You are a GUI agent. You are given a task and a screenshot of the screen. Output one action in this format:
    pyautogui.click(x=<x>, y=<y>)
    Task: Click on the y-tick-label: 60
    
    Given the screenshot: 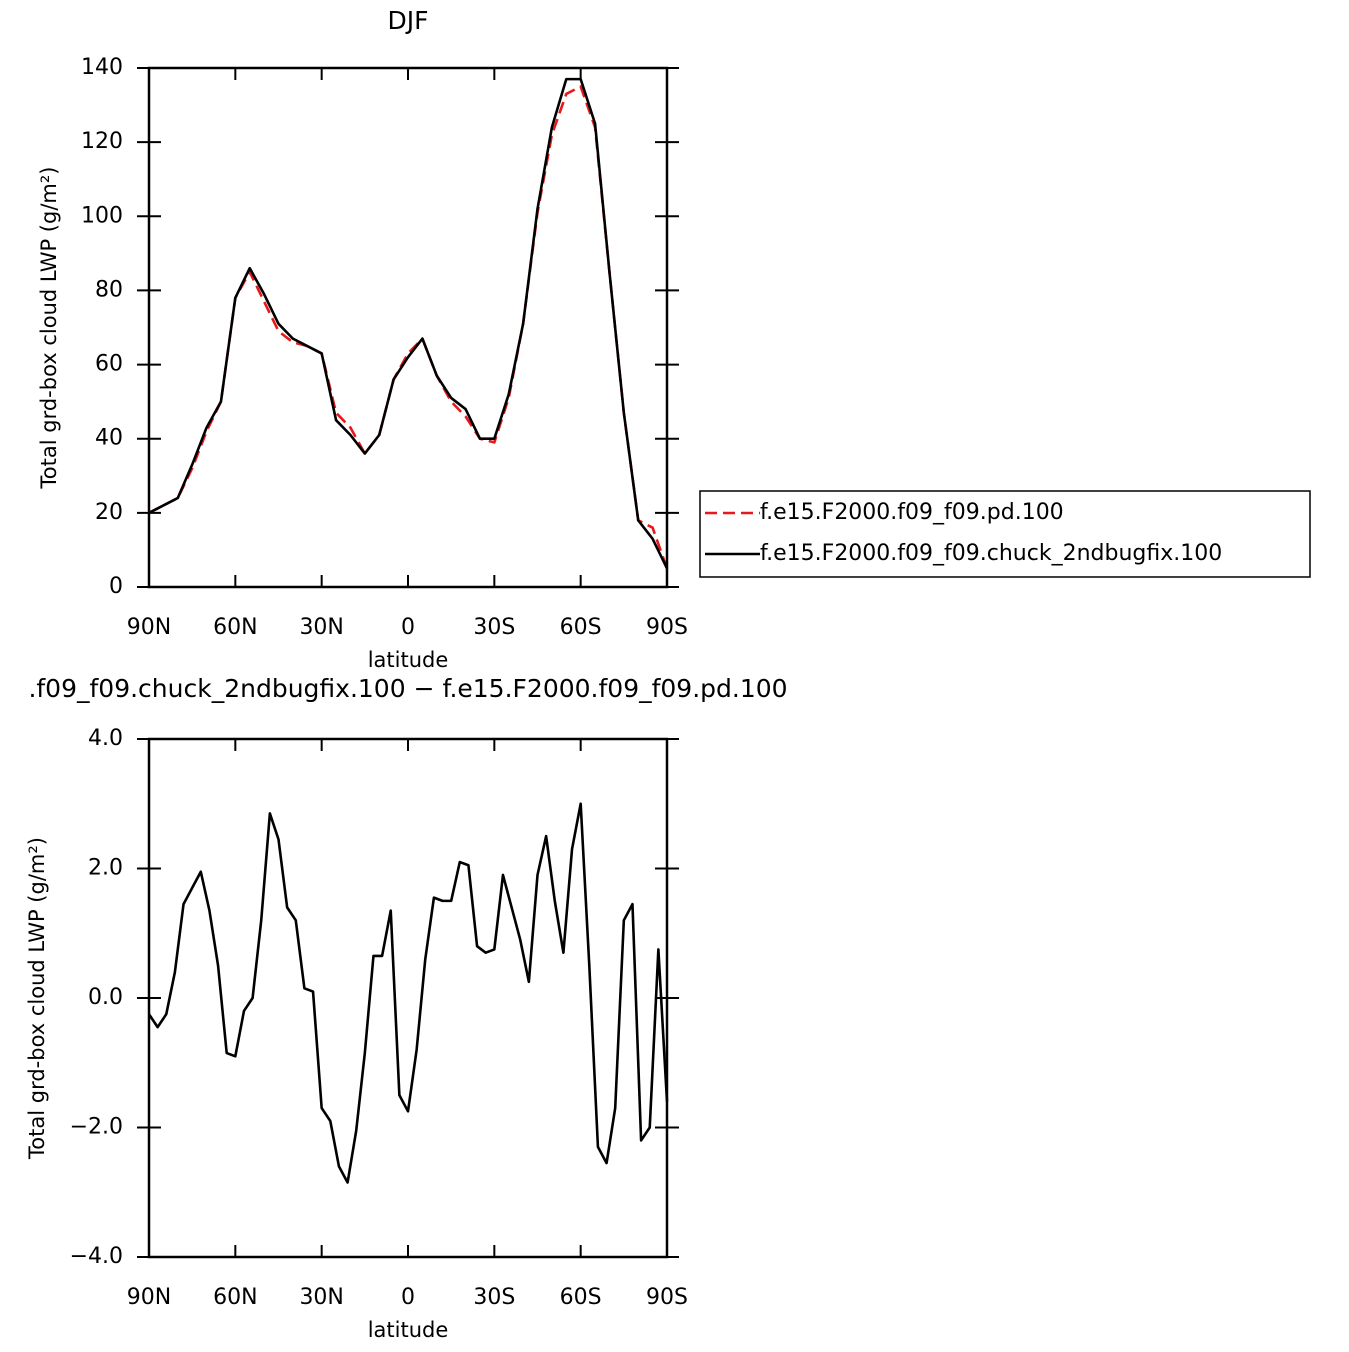 What is the action you would take?
    pyautogui.click(x=109, y=364)
    